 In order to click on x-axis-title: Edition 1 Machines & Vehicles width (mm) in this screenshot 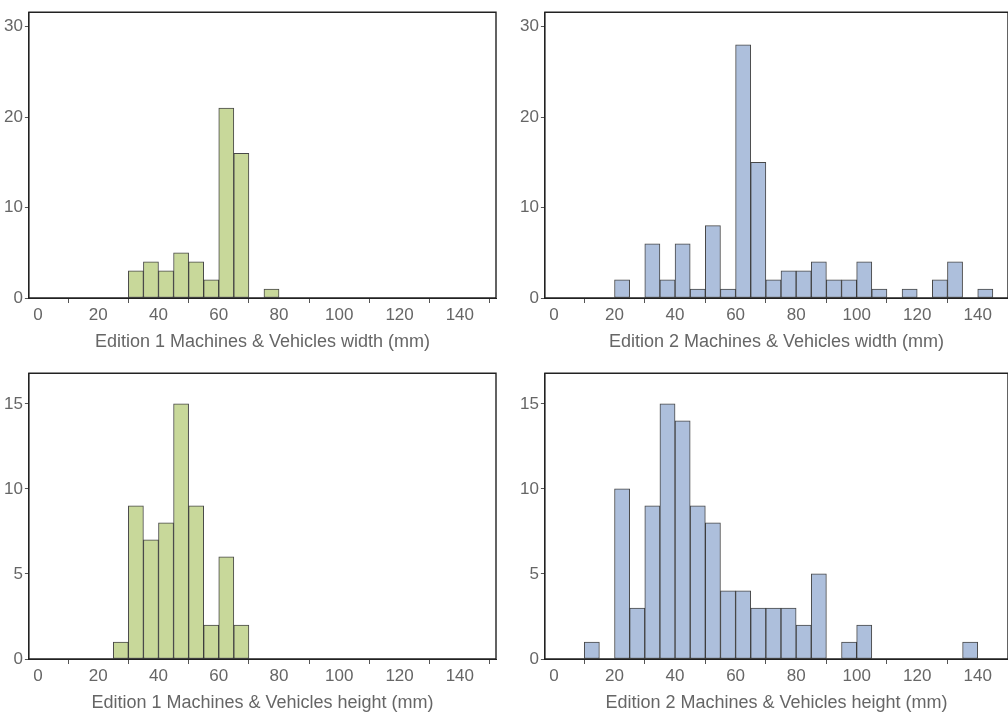, I will do `click(262, 341)`.